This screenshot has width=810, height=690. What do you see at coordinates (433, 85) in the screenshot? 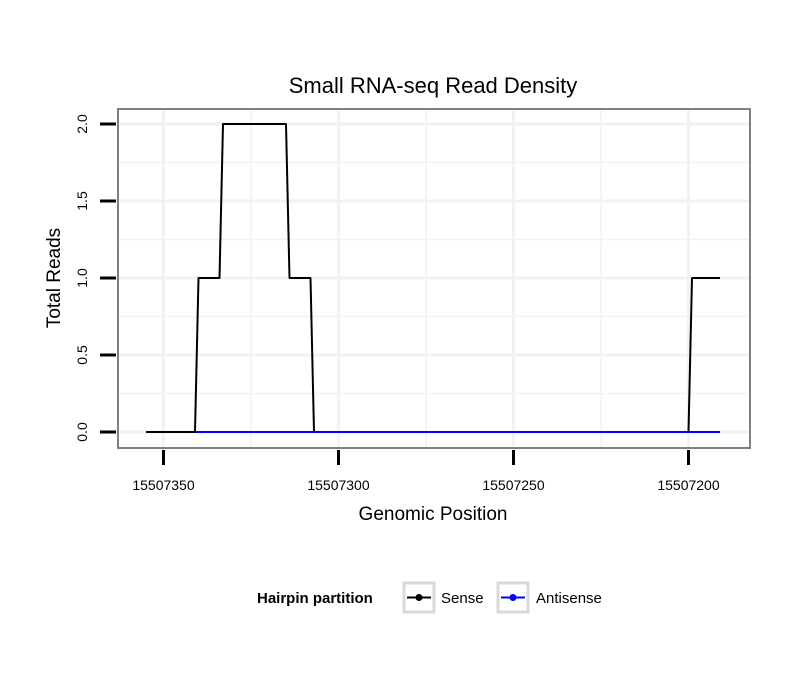
I see `chart-title: Small RNA-seq Read Density` at bounding box center [433, 85].